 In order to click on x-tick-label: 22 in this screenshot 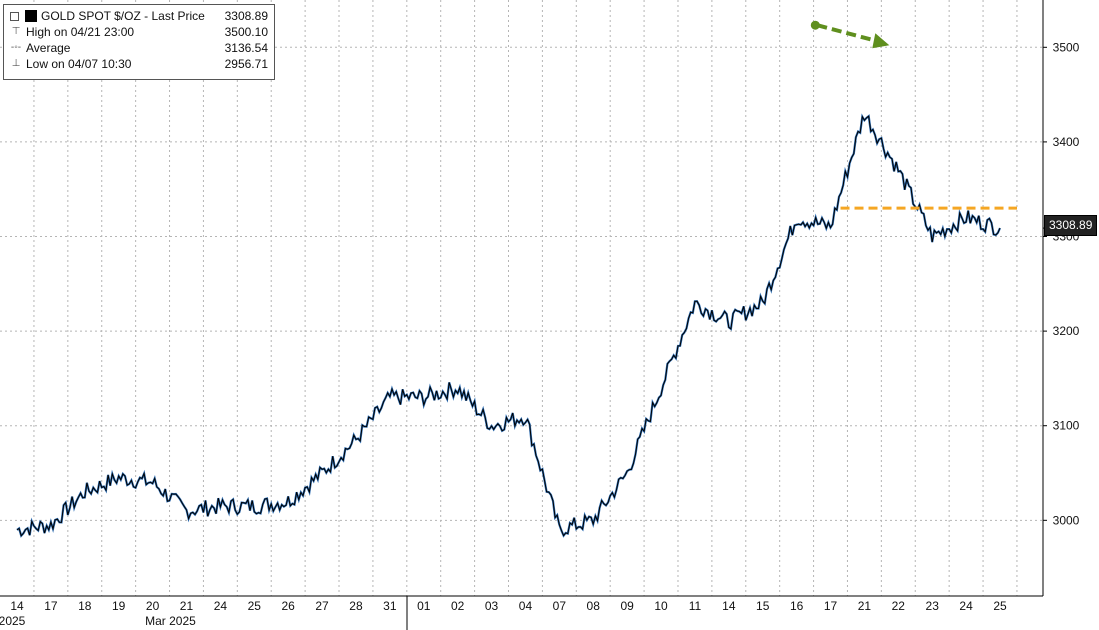, I will do `click(899, 606)`.